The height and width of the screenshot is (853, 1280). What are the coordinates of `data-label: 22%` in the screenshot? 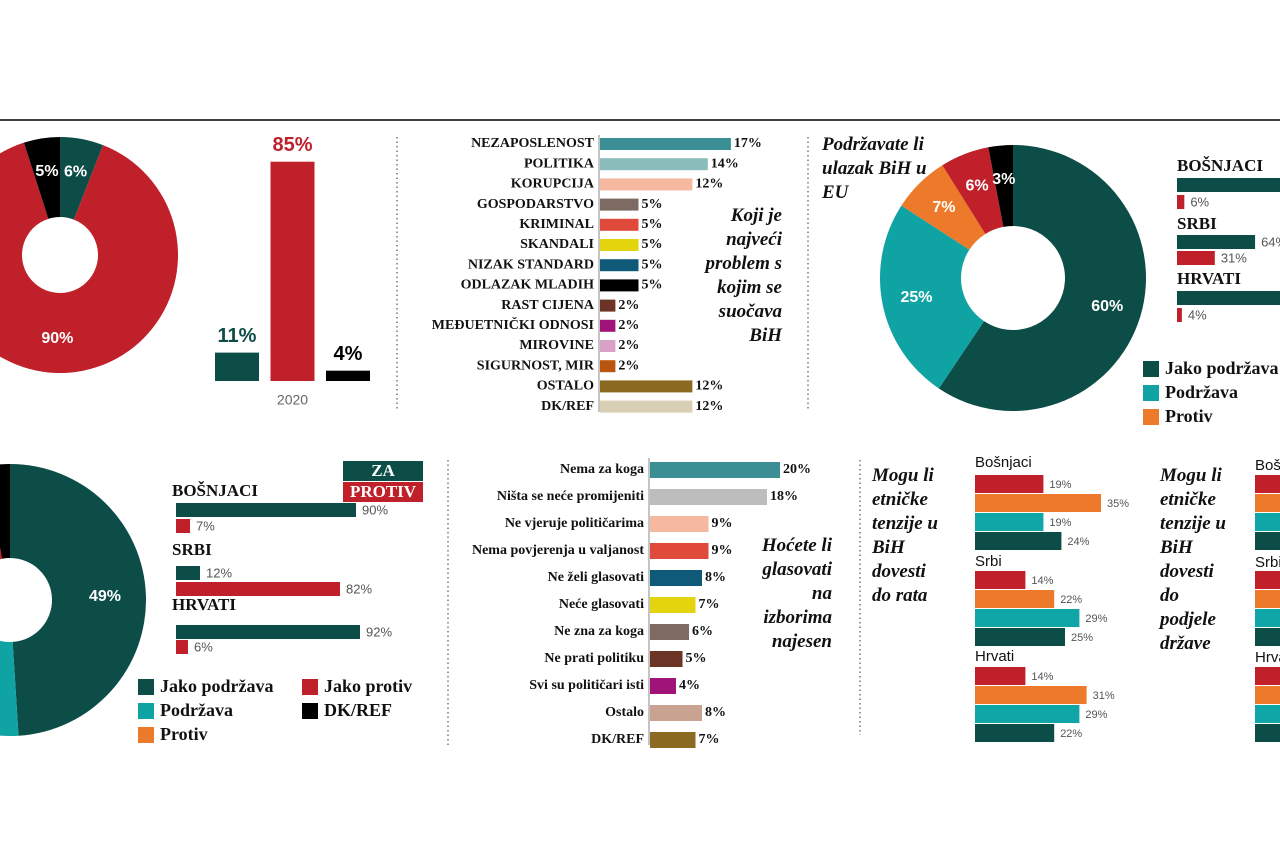 It's located at (1071, 600).